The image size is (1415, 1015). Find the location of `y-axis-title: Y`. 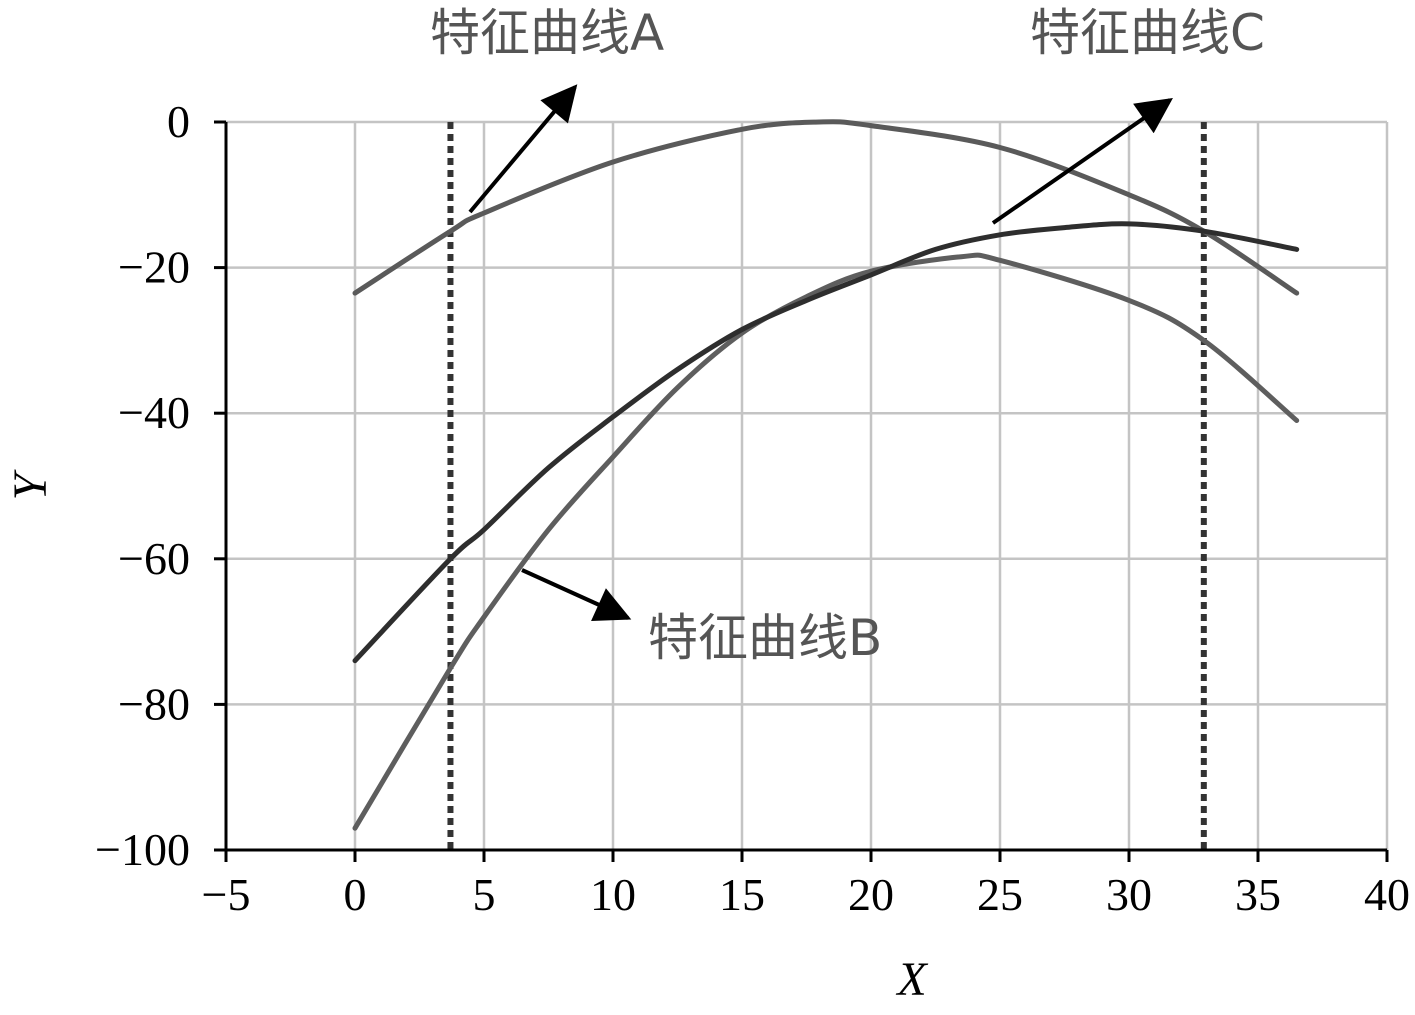

y-axis-title: Y is located at coordinates (30, 484).